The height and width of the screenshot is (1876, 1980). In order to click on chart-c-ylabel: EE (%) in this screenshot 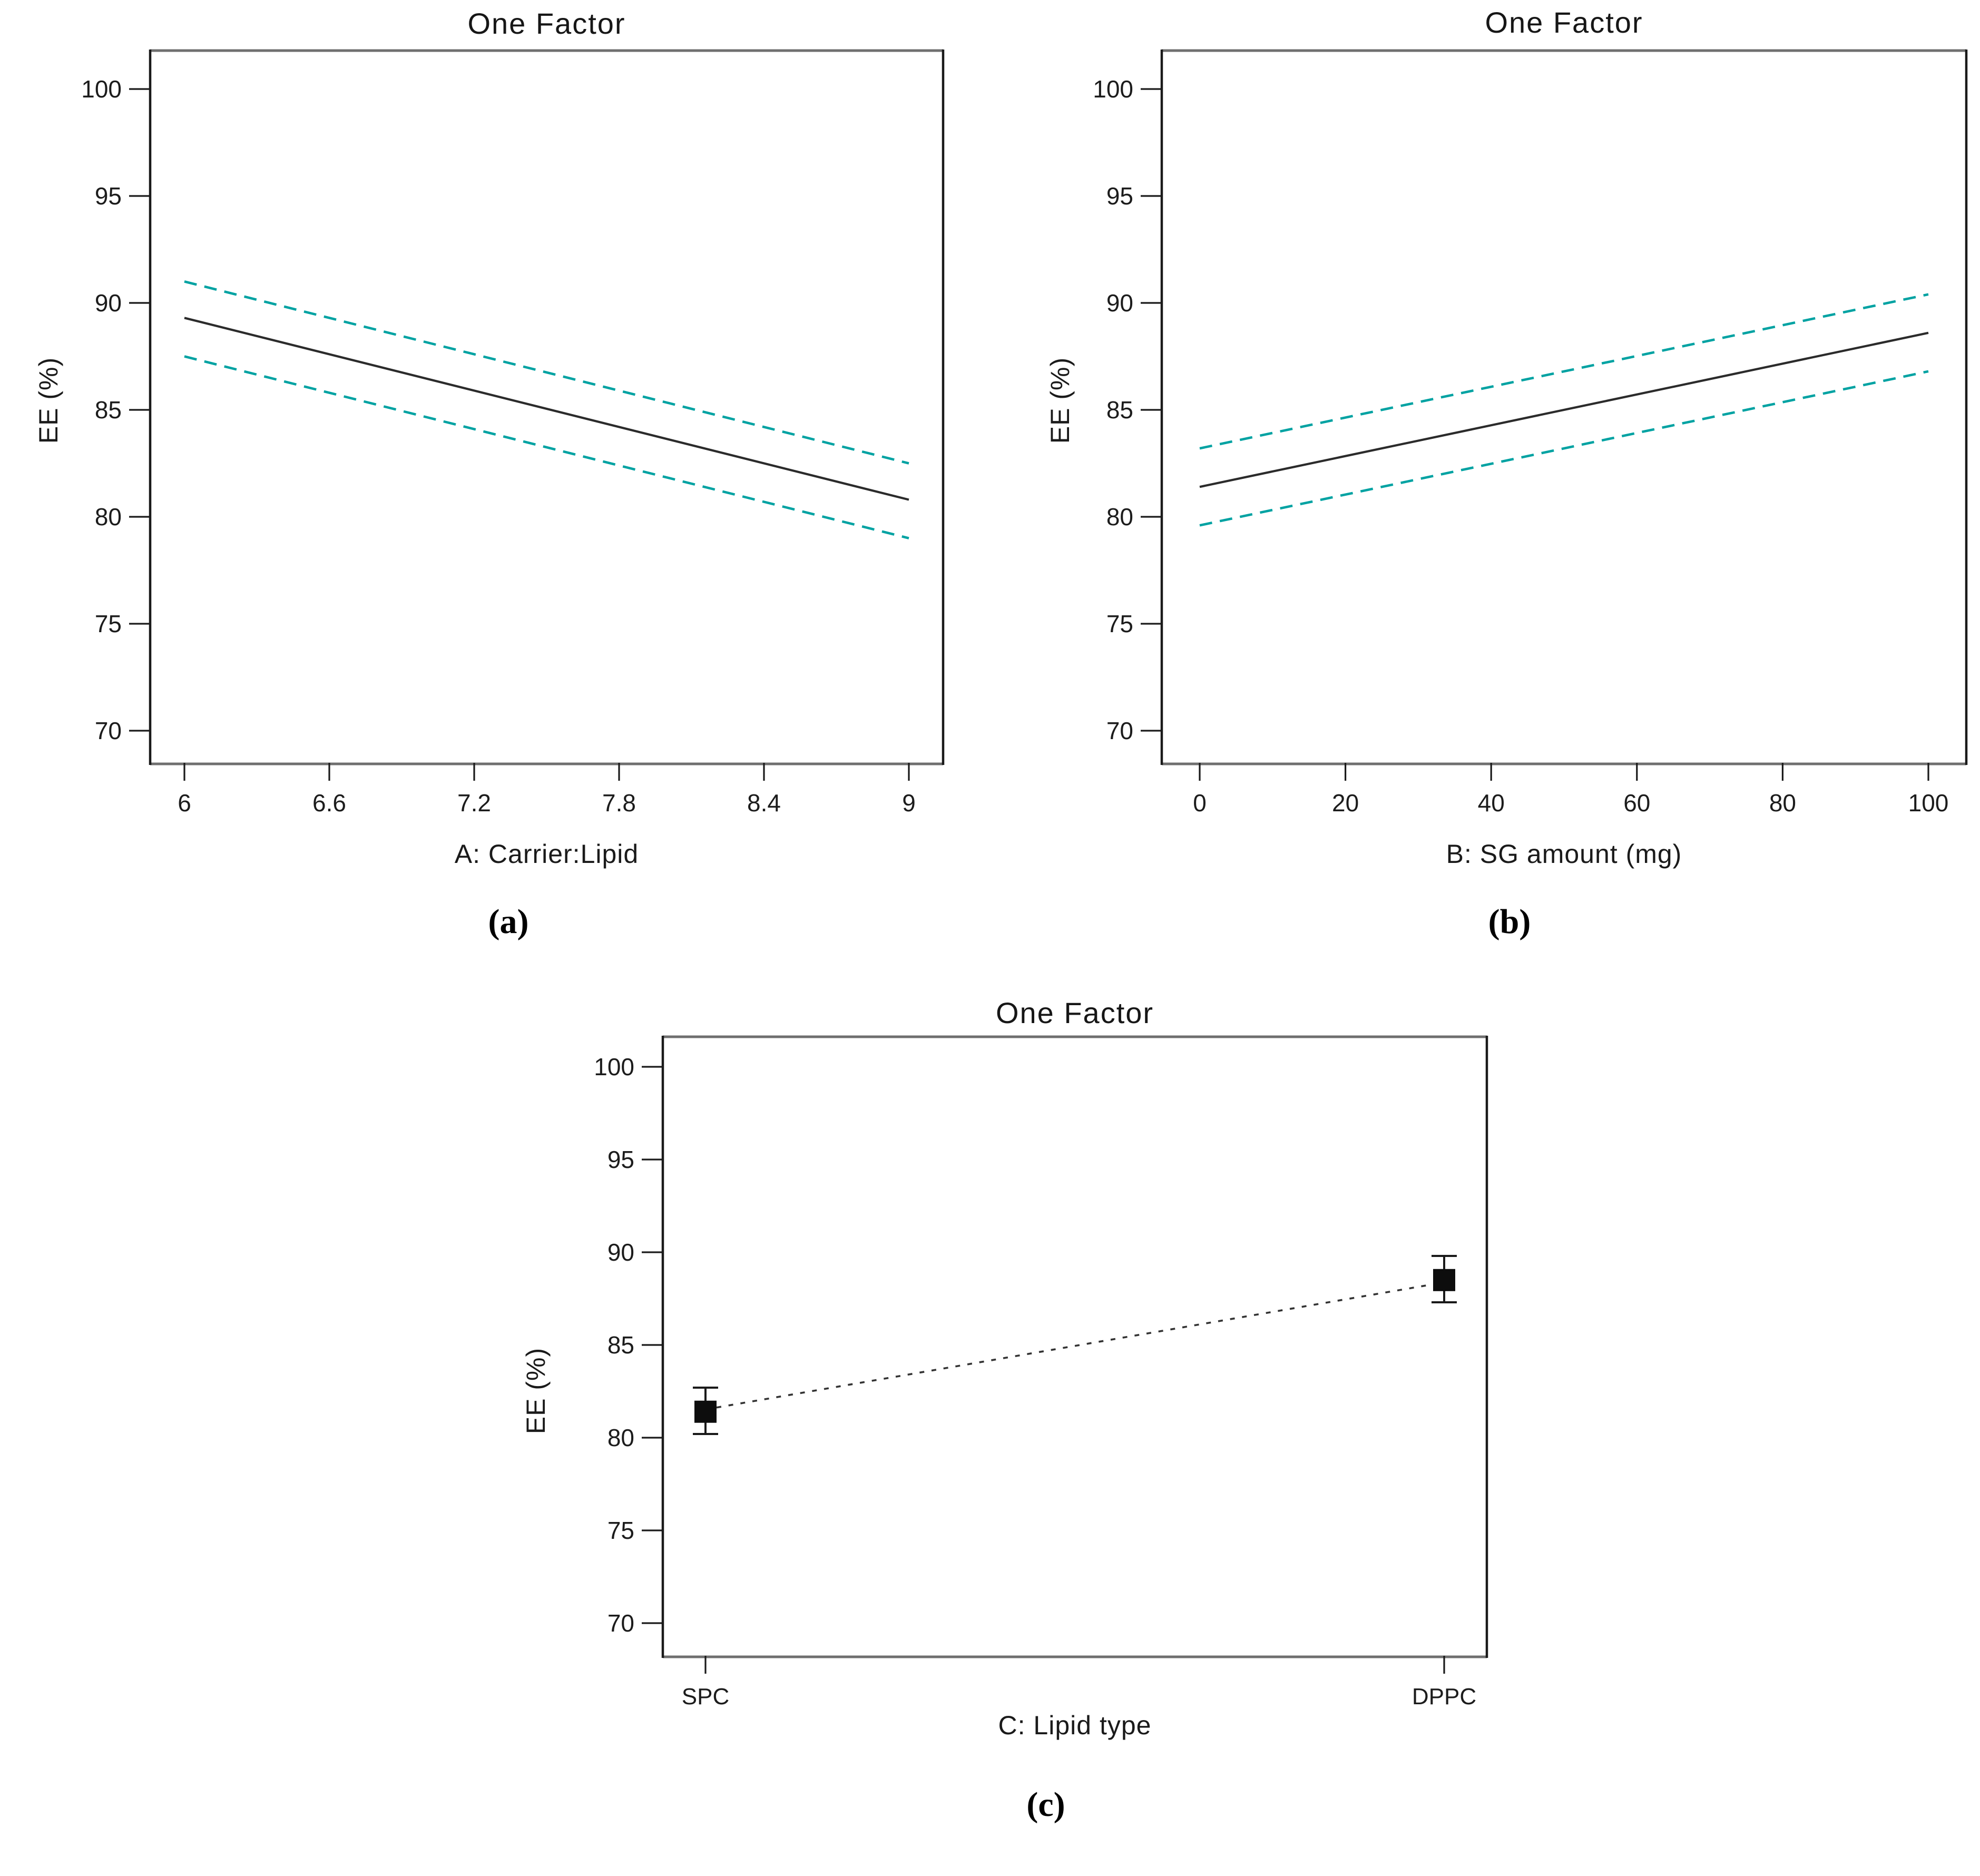, I will do `click(536, 1391)`.